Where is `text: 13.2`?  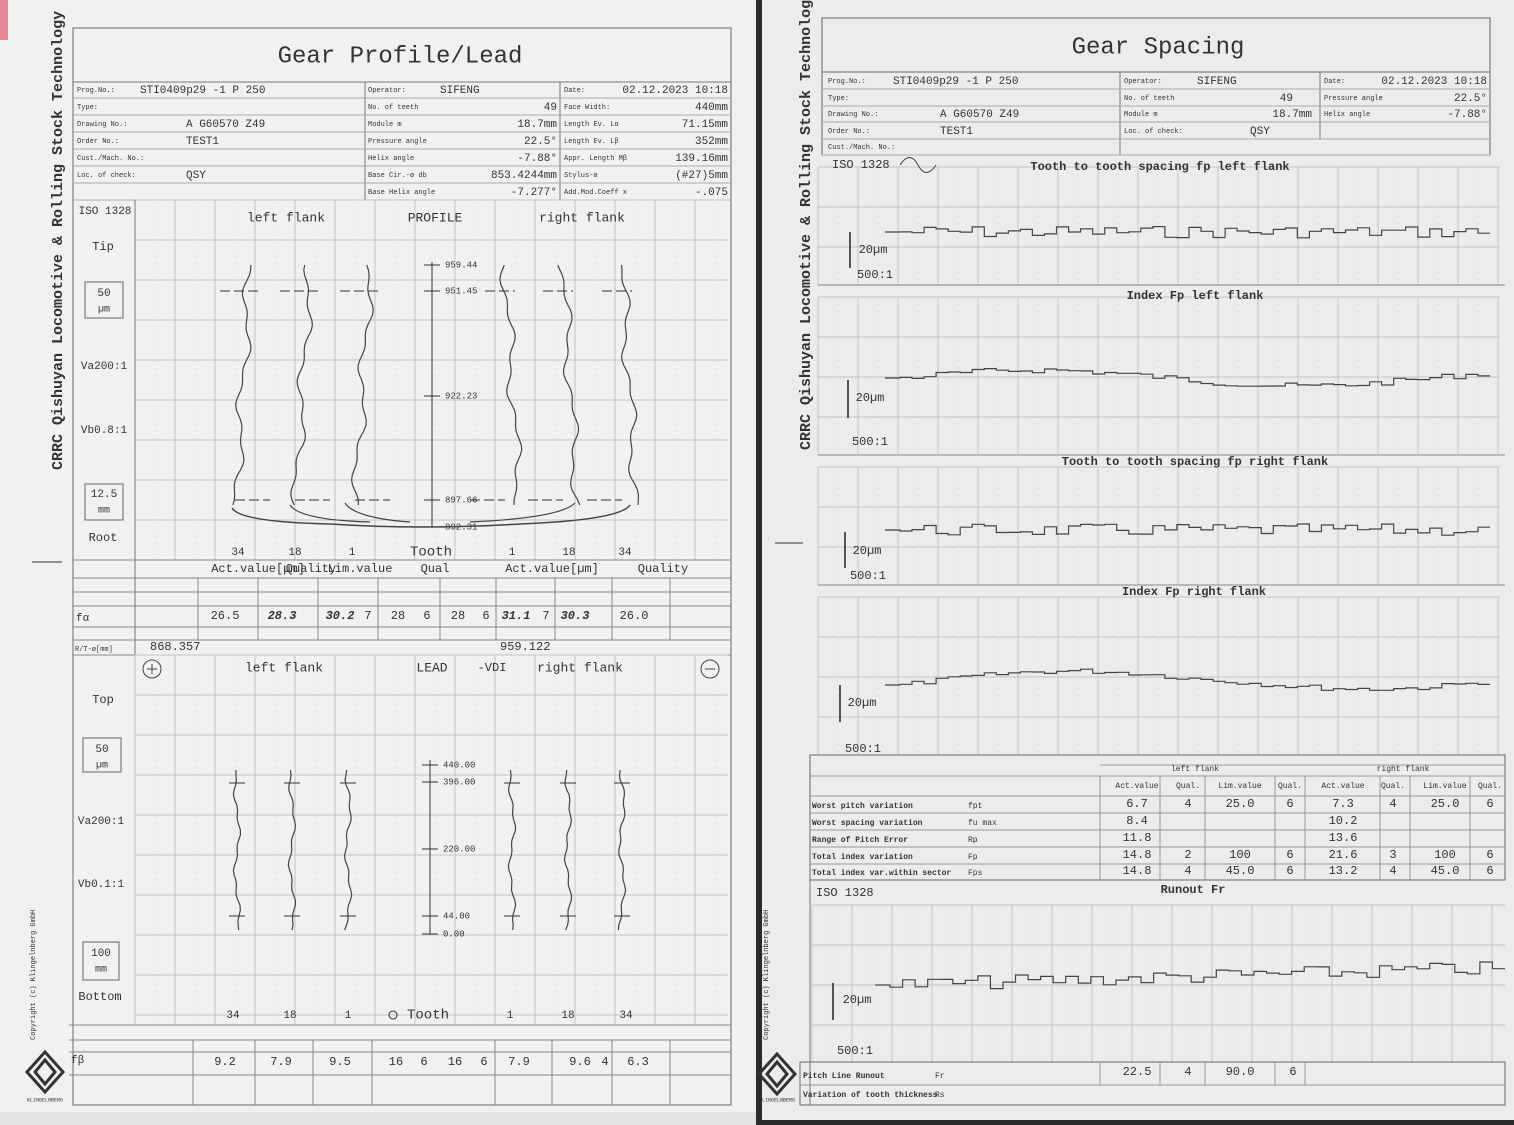
text: 13.2 is located at coordinates (1343, 871).